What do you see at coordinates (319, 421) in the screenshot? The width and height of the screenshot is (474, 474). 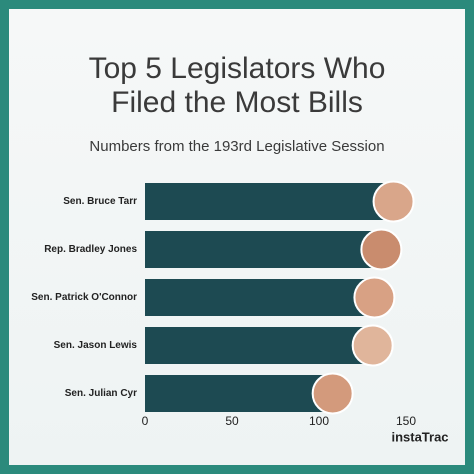 I see `x-tick-label: 100` at bounding box center [319, 421].